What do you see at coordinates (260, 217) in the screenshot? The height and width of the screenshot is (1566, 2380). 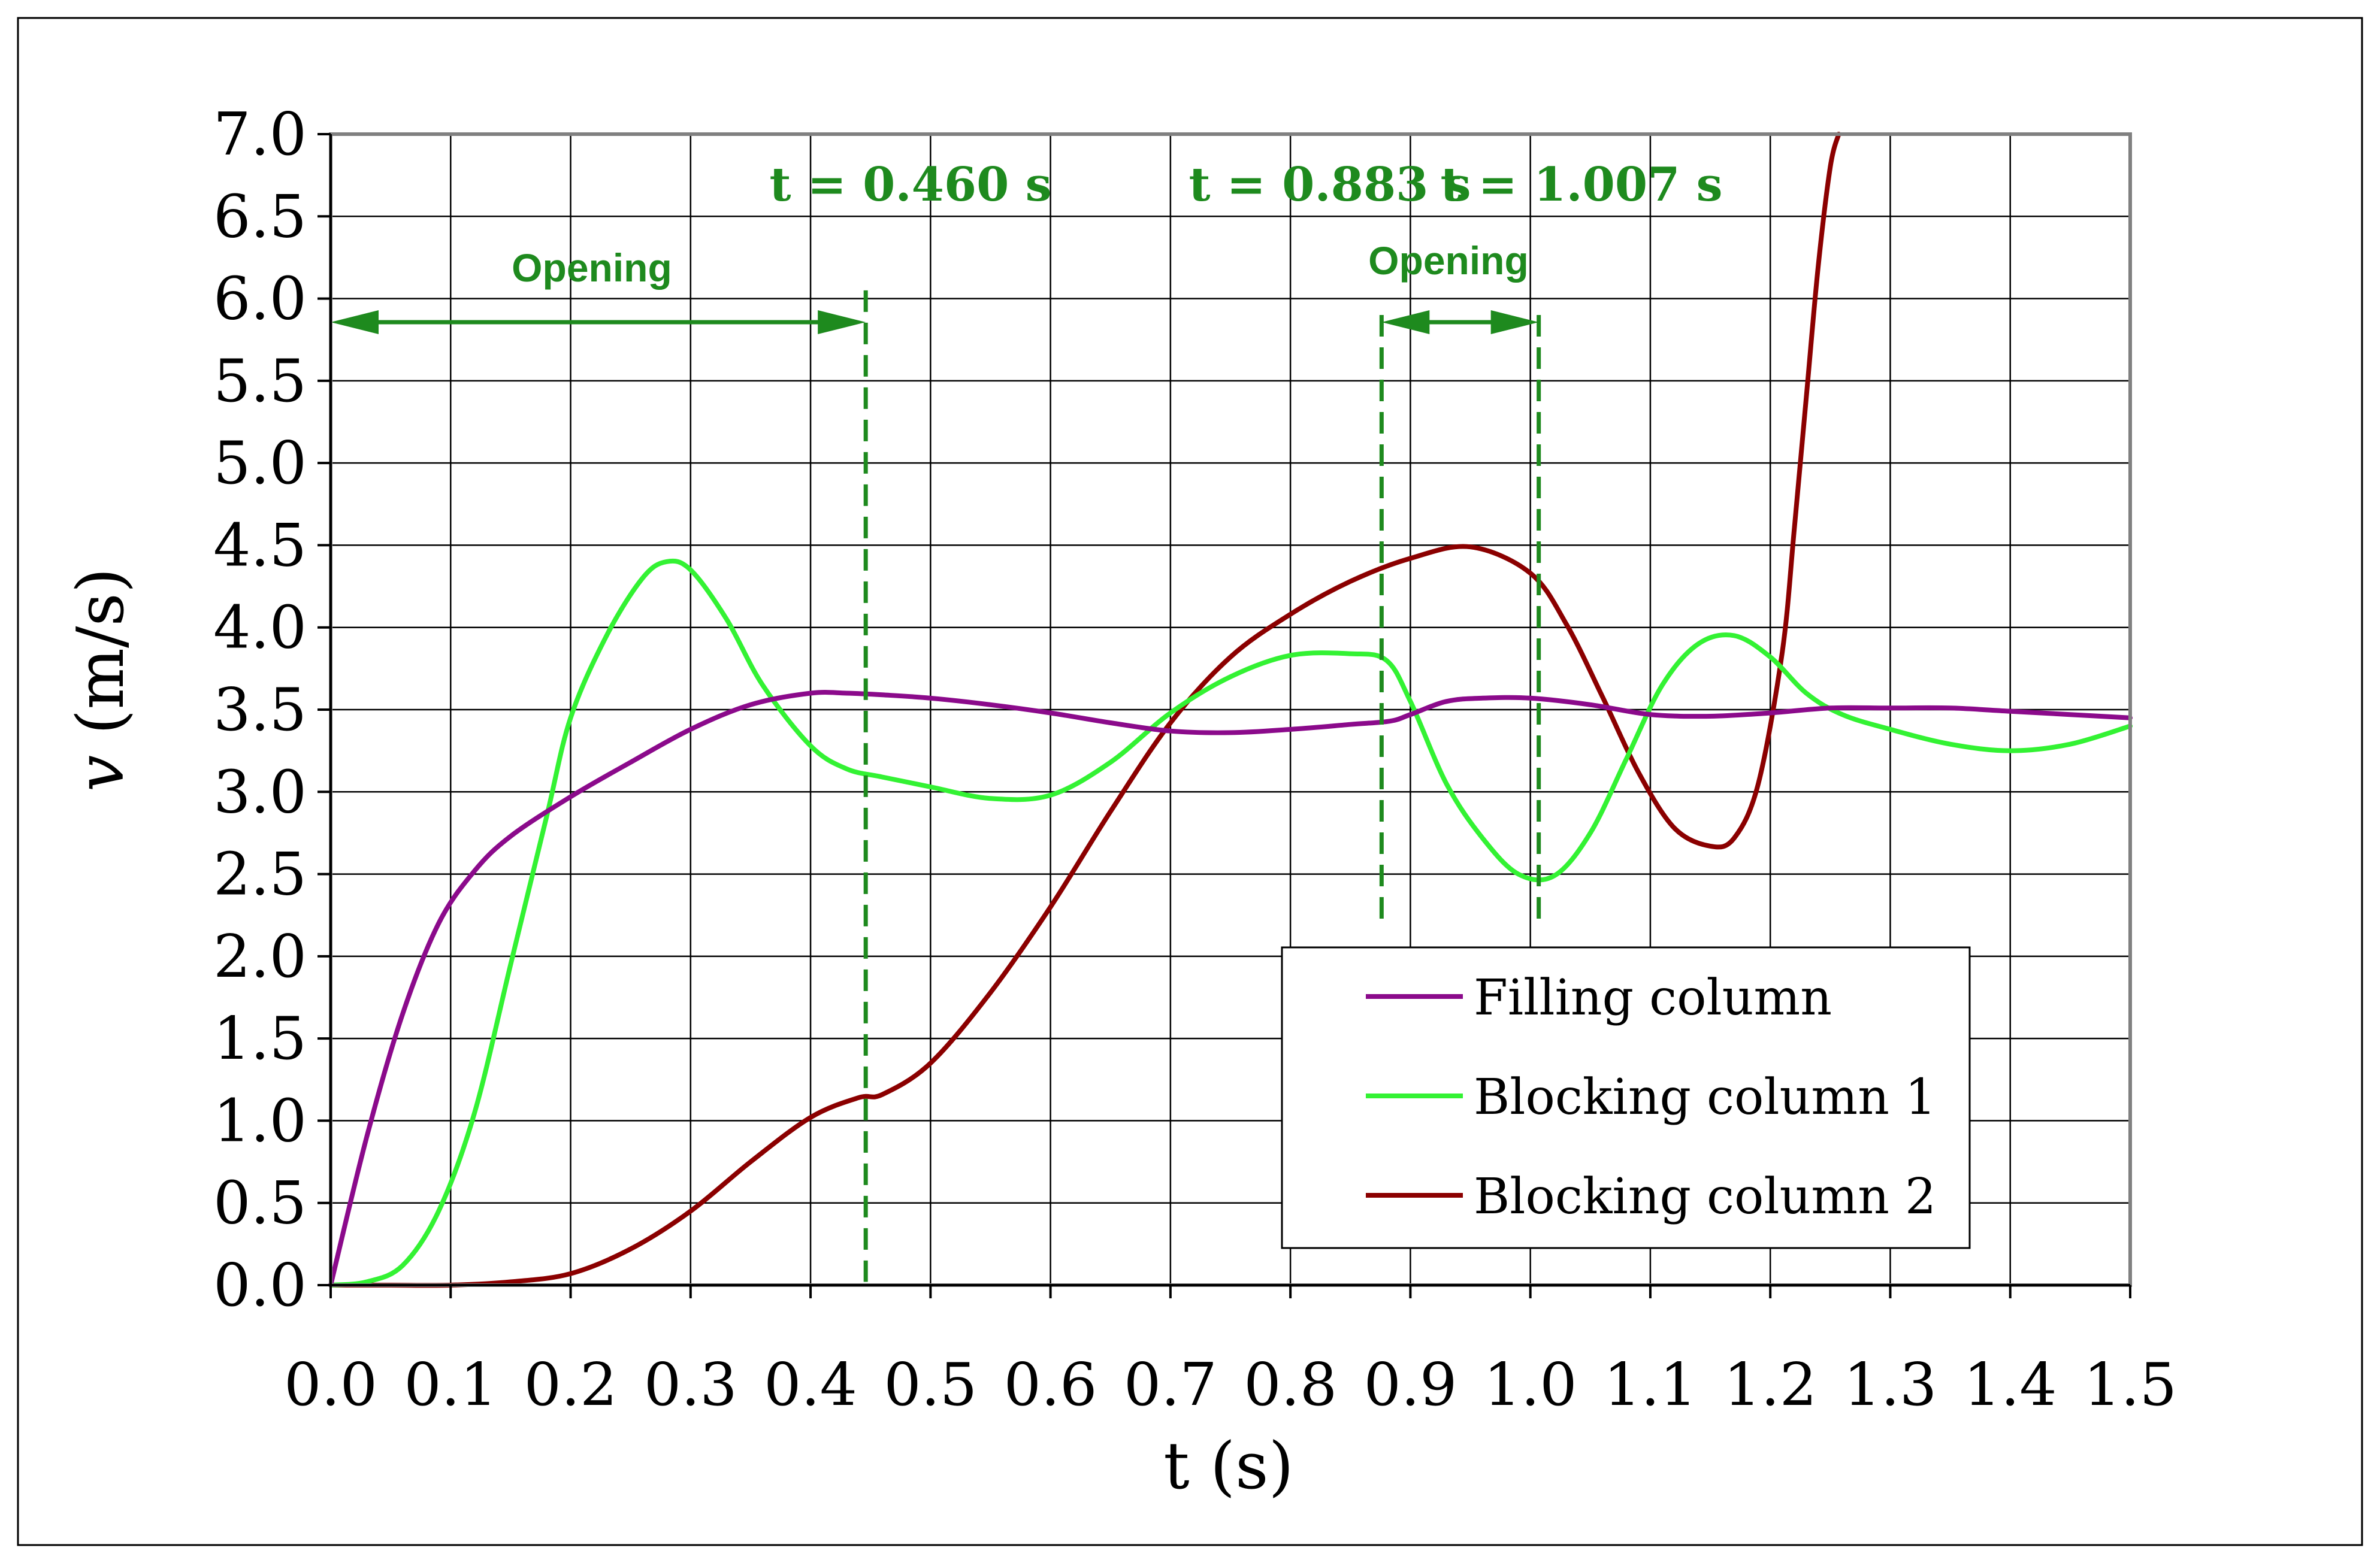 I see `y-tick-label: 6.5` at bounding box center [260, 217].